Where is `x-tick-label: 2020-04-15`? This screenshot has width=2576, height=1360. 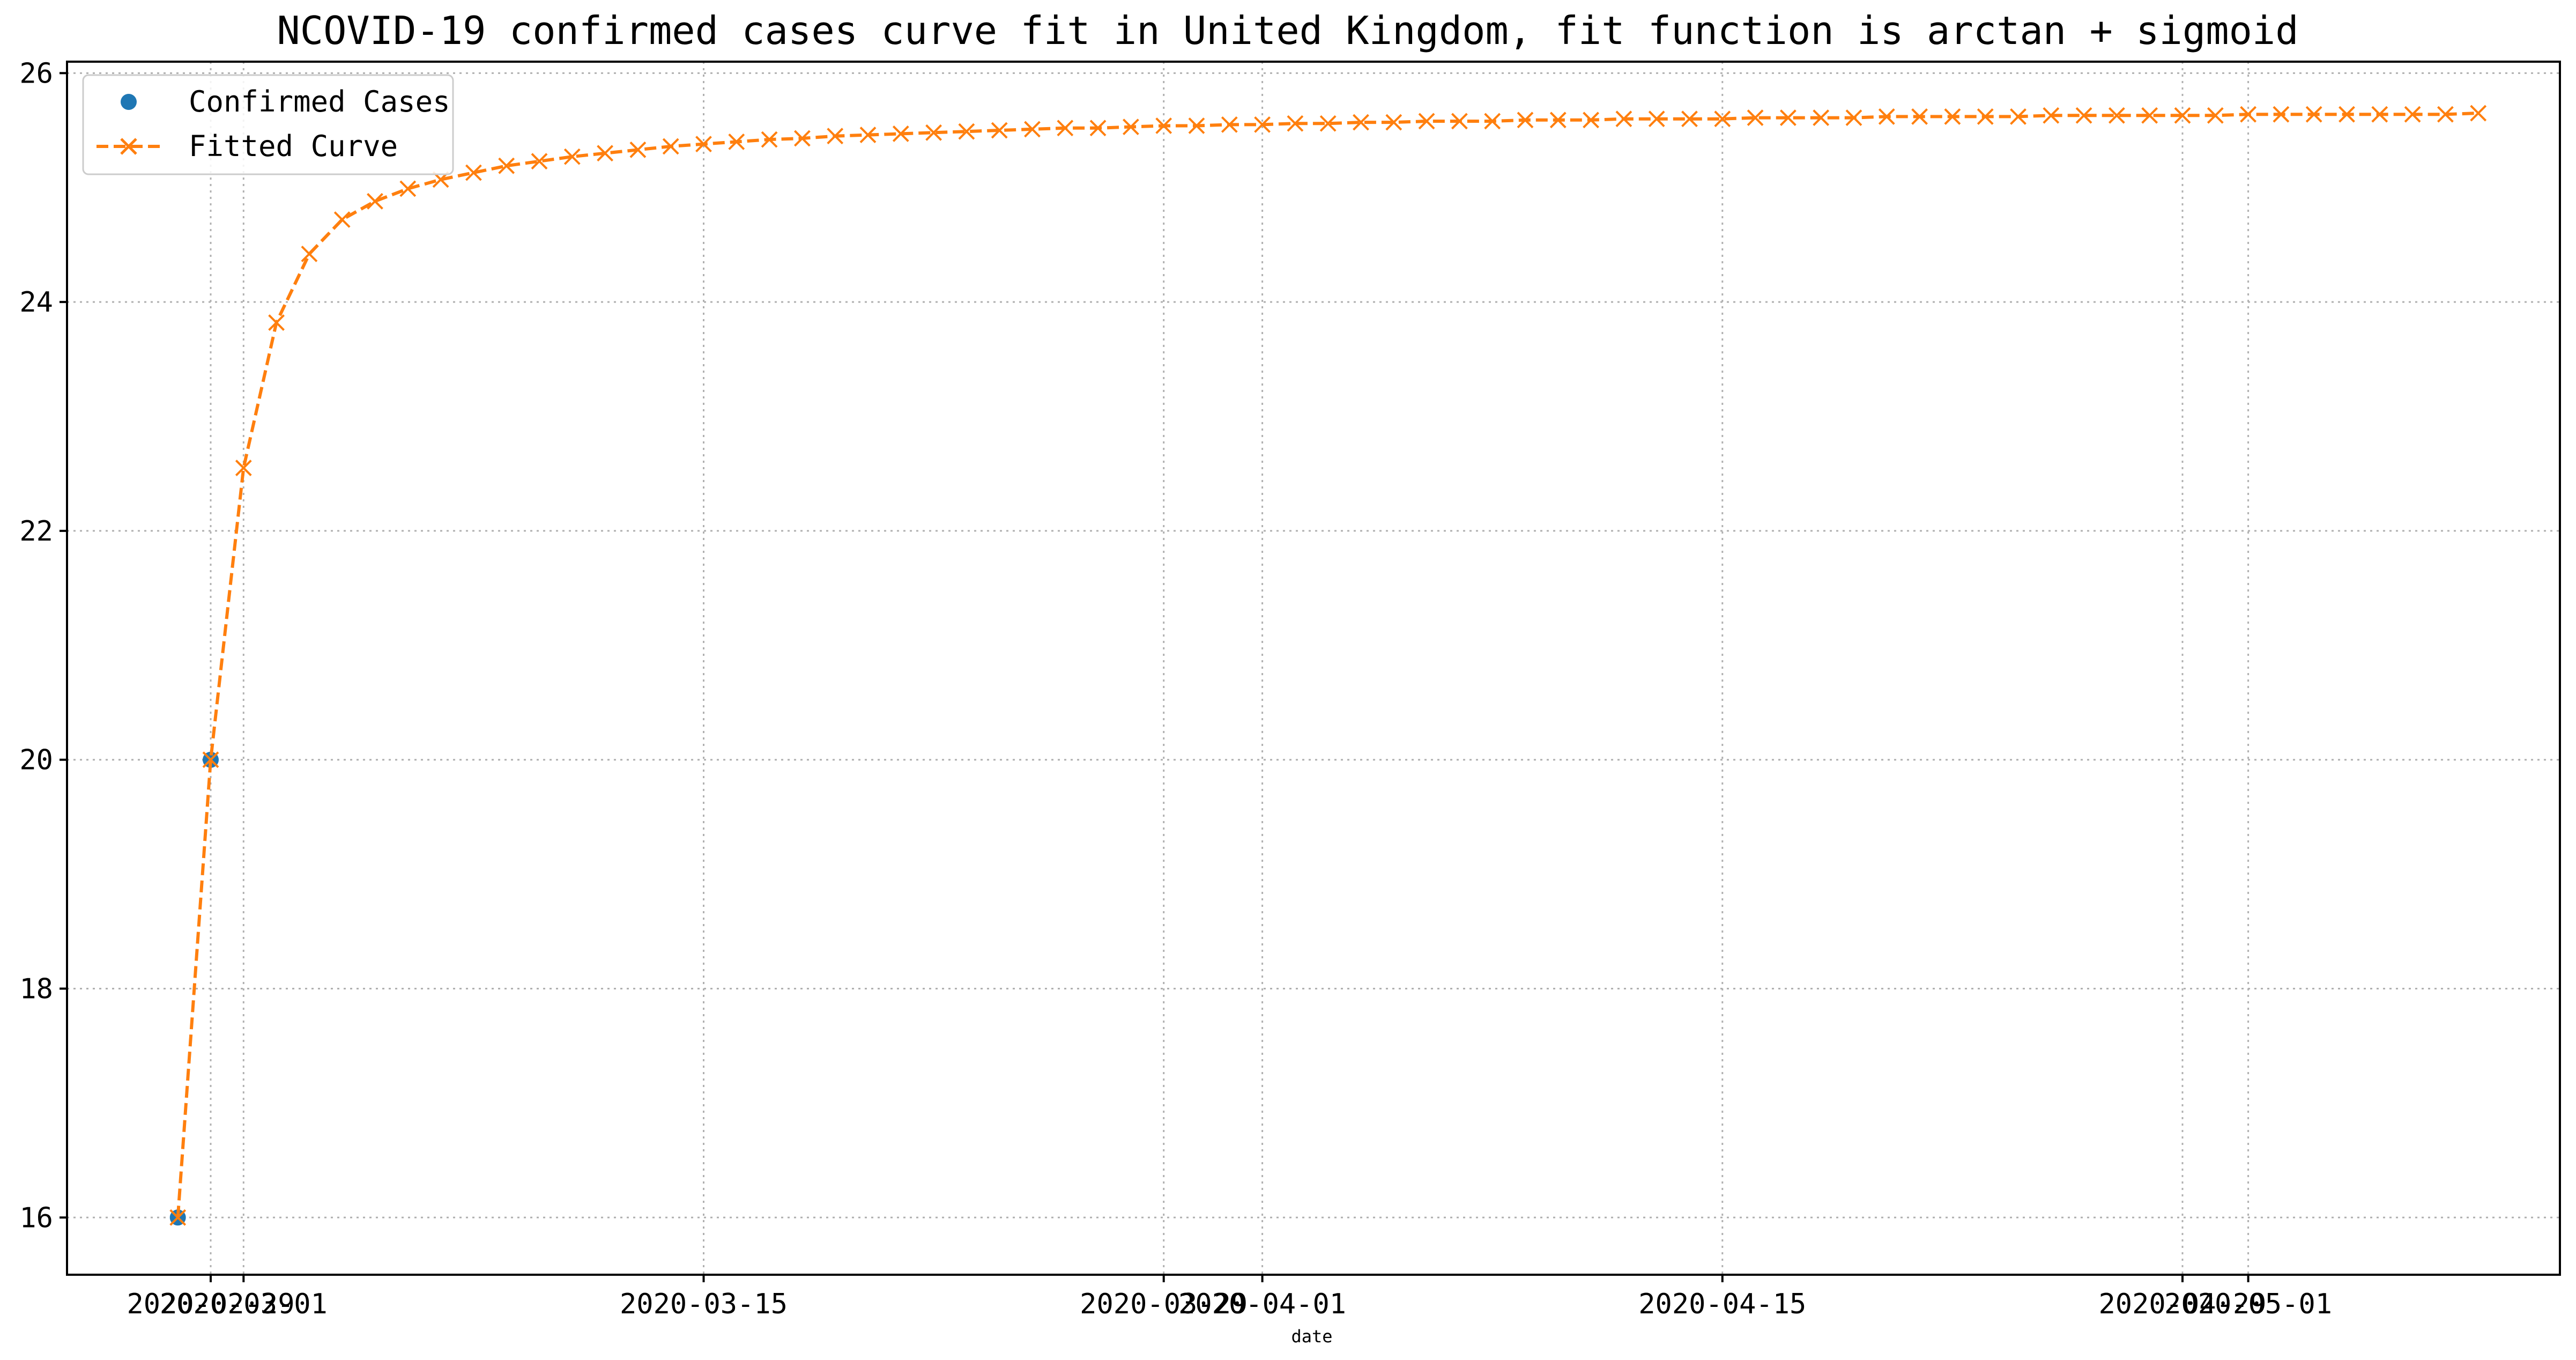
x-tick-label: 2020-04-15 is located at coordinates (1722, 1304).